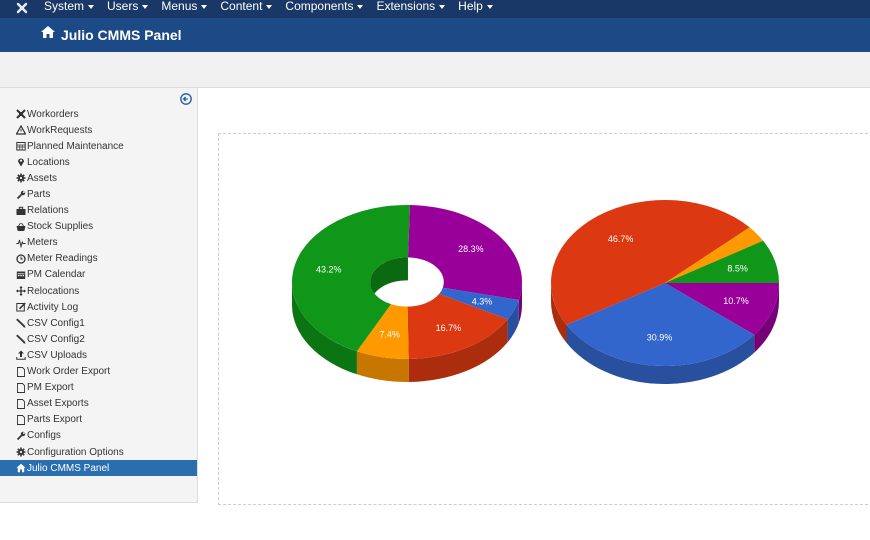 This screenshot has width=870, height=540. I want to click on sidebar-item-label: Parts, so click(39, 195).